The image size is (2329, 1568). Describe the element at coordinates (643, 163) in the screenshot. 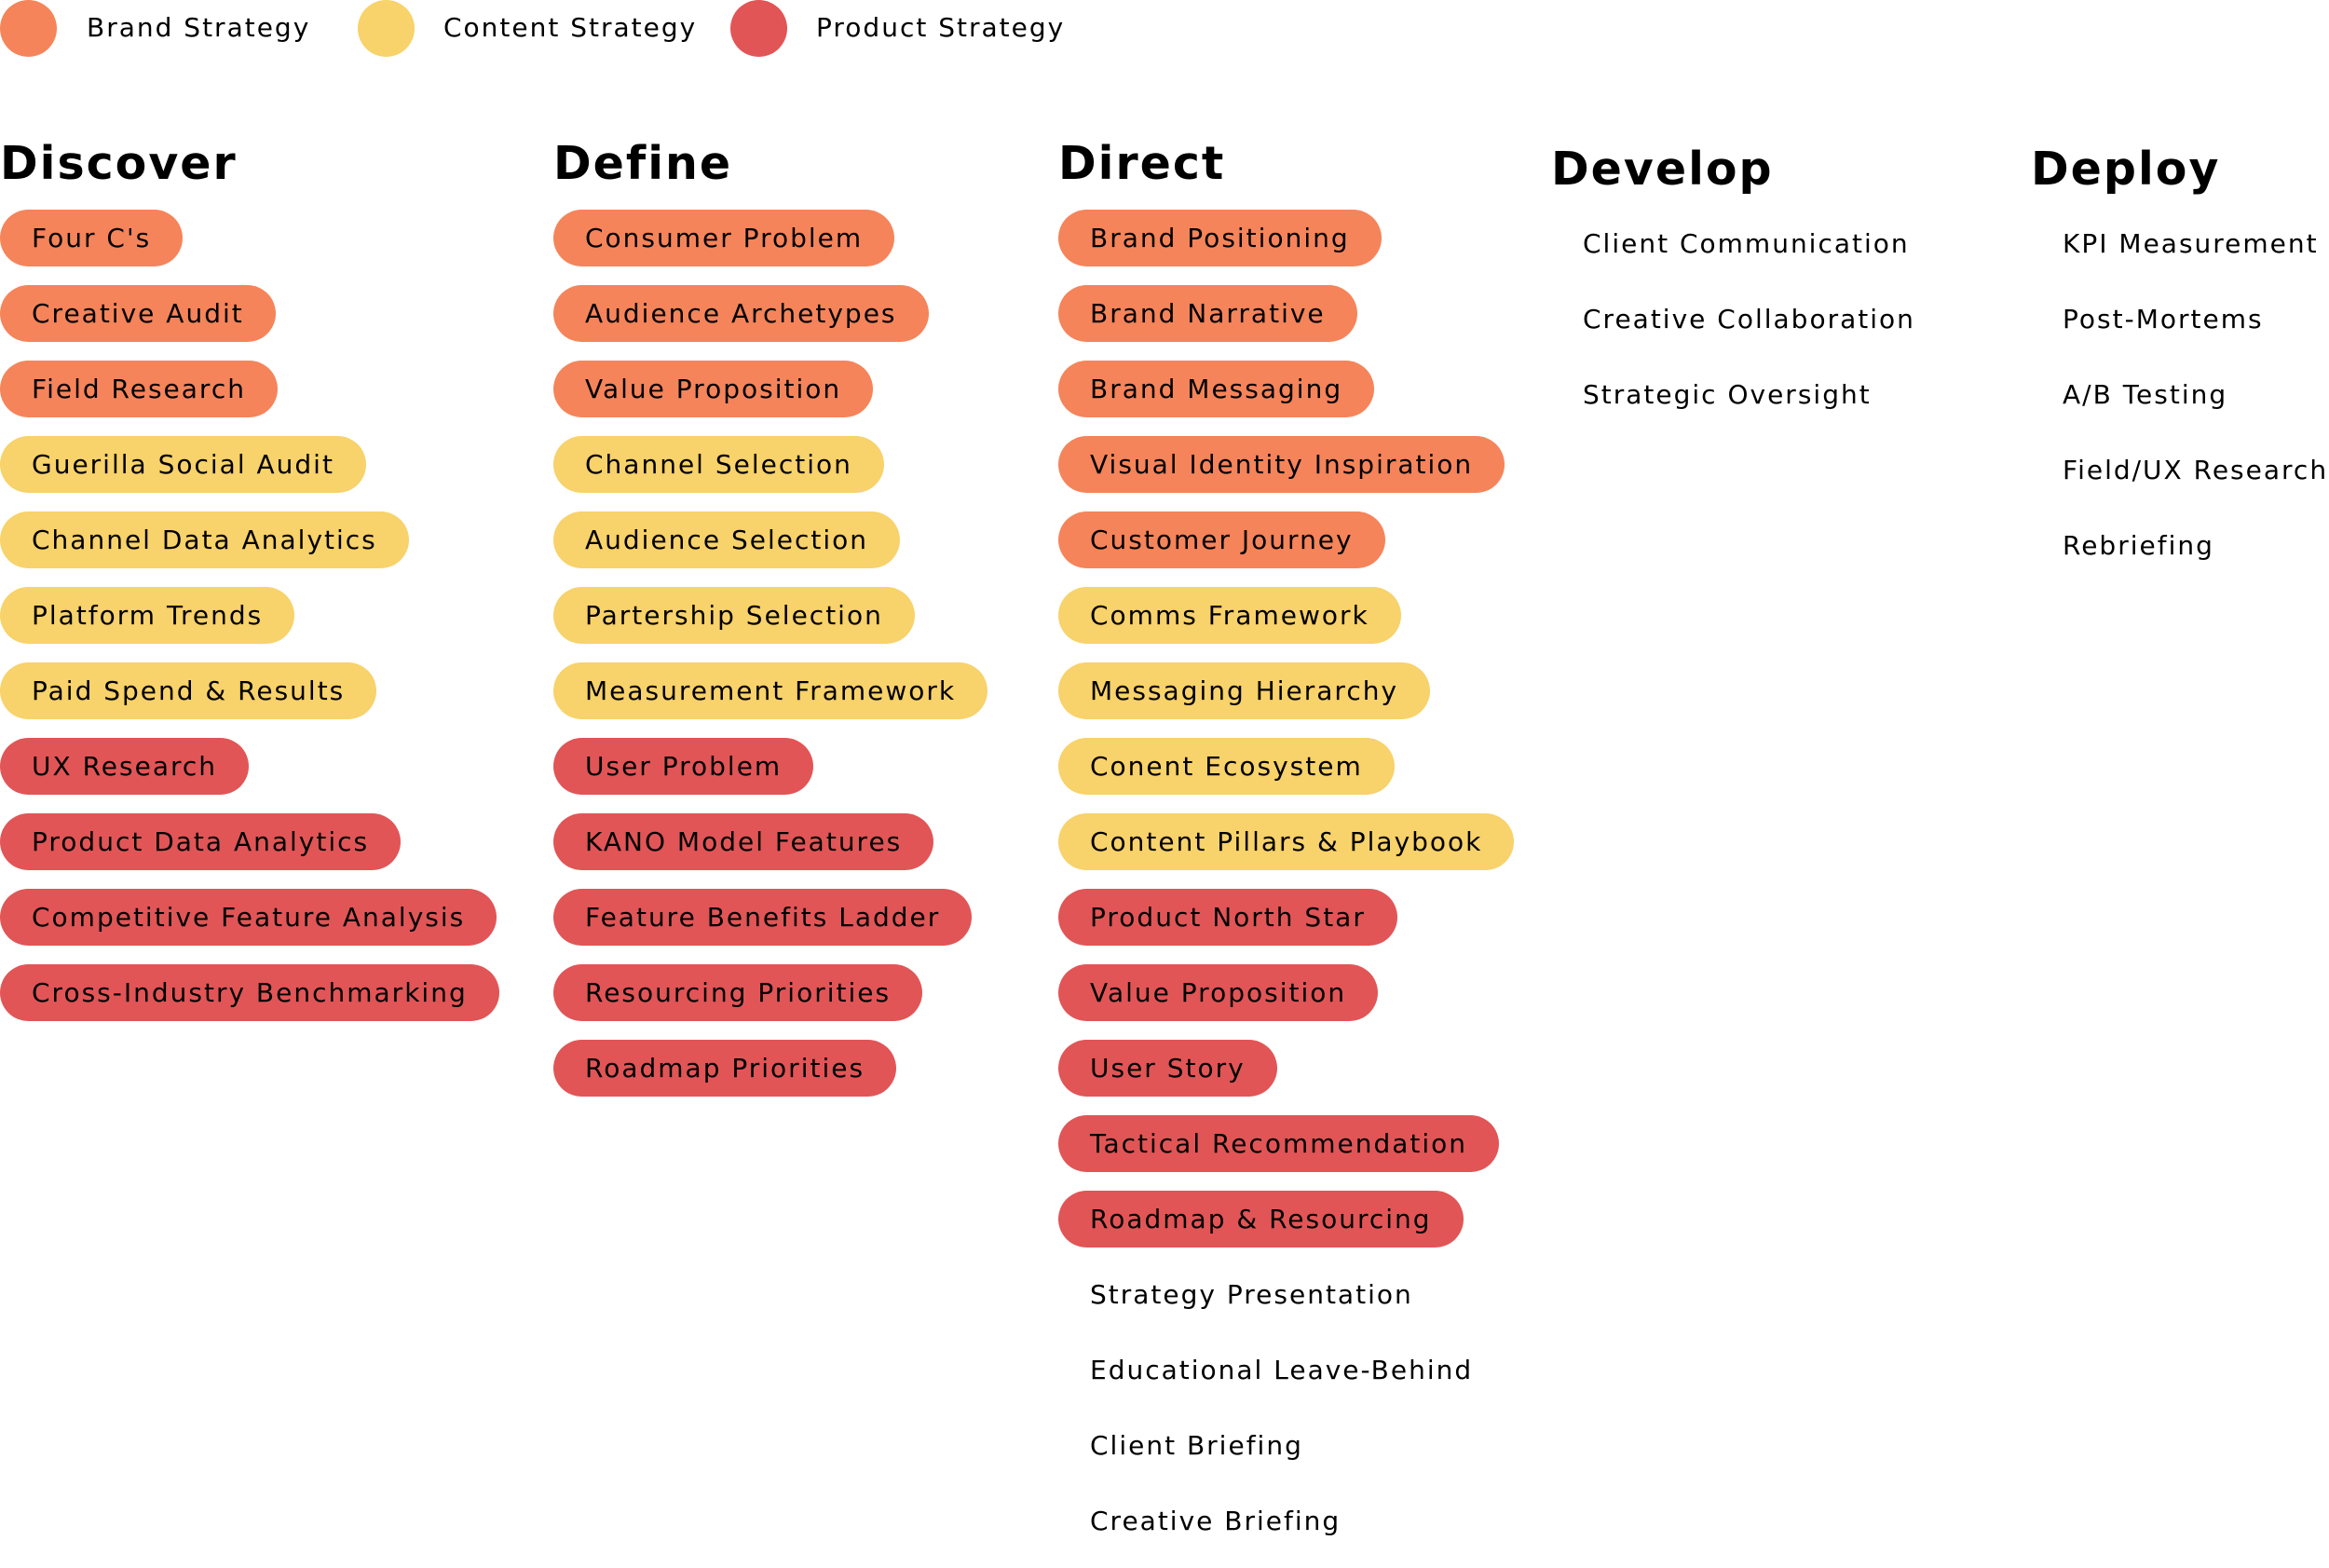

I see `column-title-define: Define` at that location.